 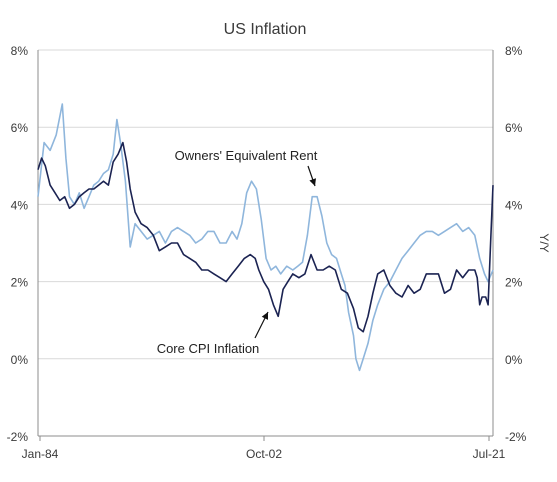 I want to click on x-tick-label: Jul-21, so click(x=489, y=454).